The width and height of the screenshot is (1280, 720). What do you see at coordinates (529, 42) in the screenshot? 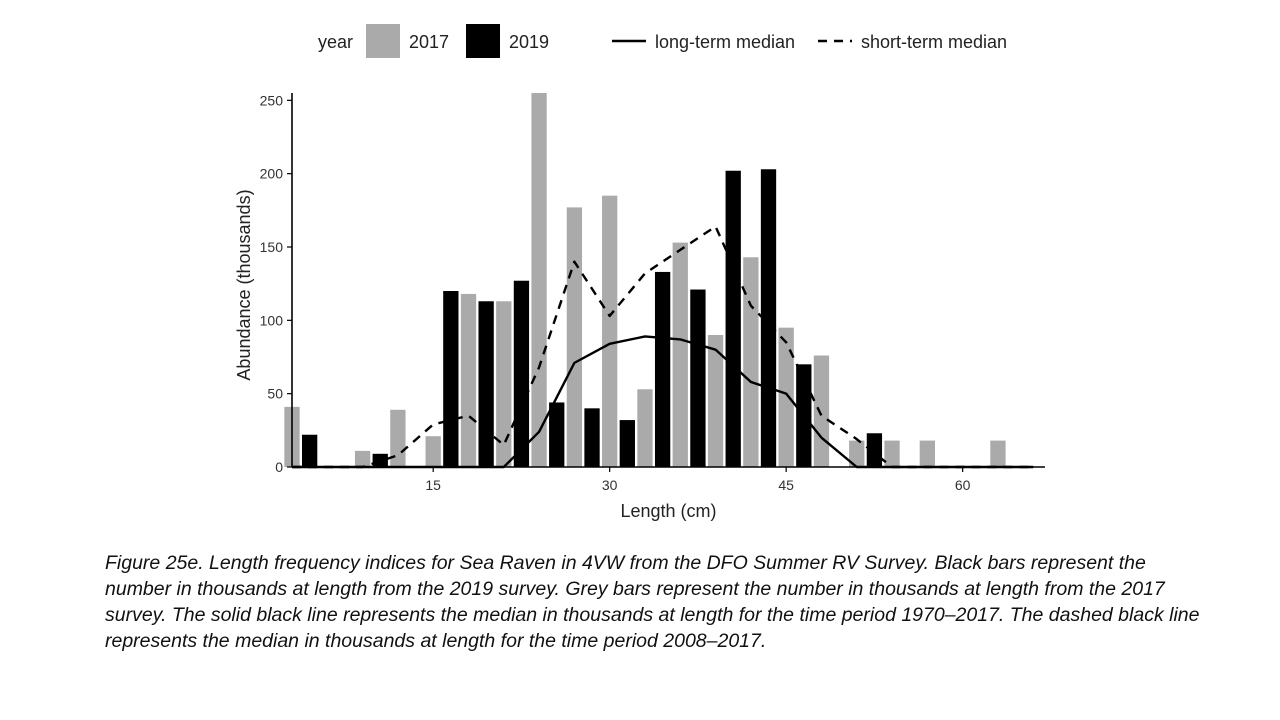
I see `legend-label-2019: 2019` at bounding box center [529, 42].